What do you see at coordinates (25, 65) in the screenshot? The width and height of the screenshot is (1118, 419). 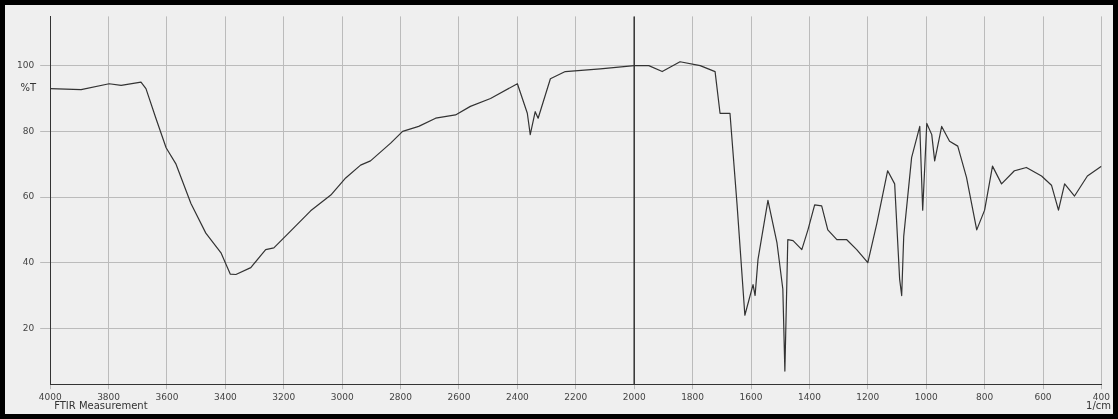 I see `y-tick-label: 100` at bounding box center [25, 65].